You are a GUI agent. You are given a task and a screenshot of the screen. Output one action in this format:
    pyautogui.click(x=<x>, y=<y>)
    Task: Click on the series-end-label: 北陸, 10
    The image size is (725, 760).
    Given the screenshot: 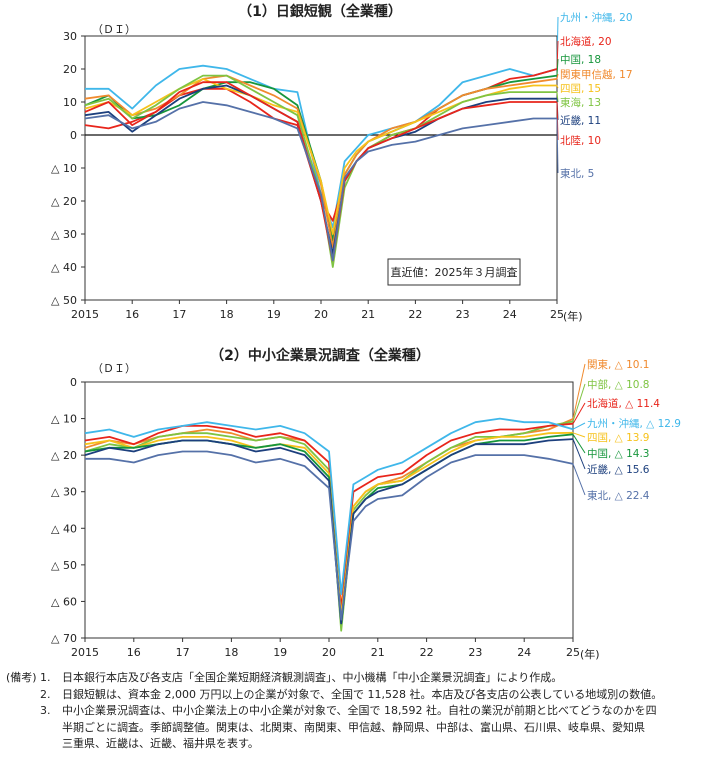 What is the action you would take?
    pyautogui.click(x=580, y=140)
    